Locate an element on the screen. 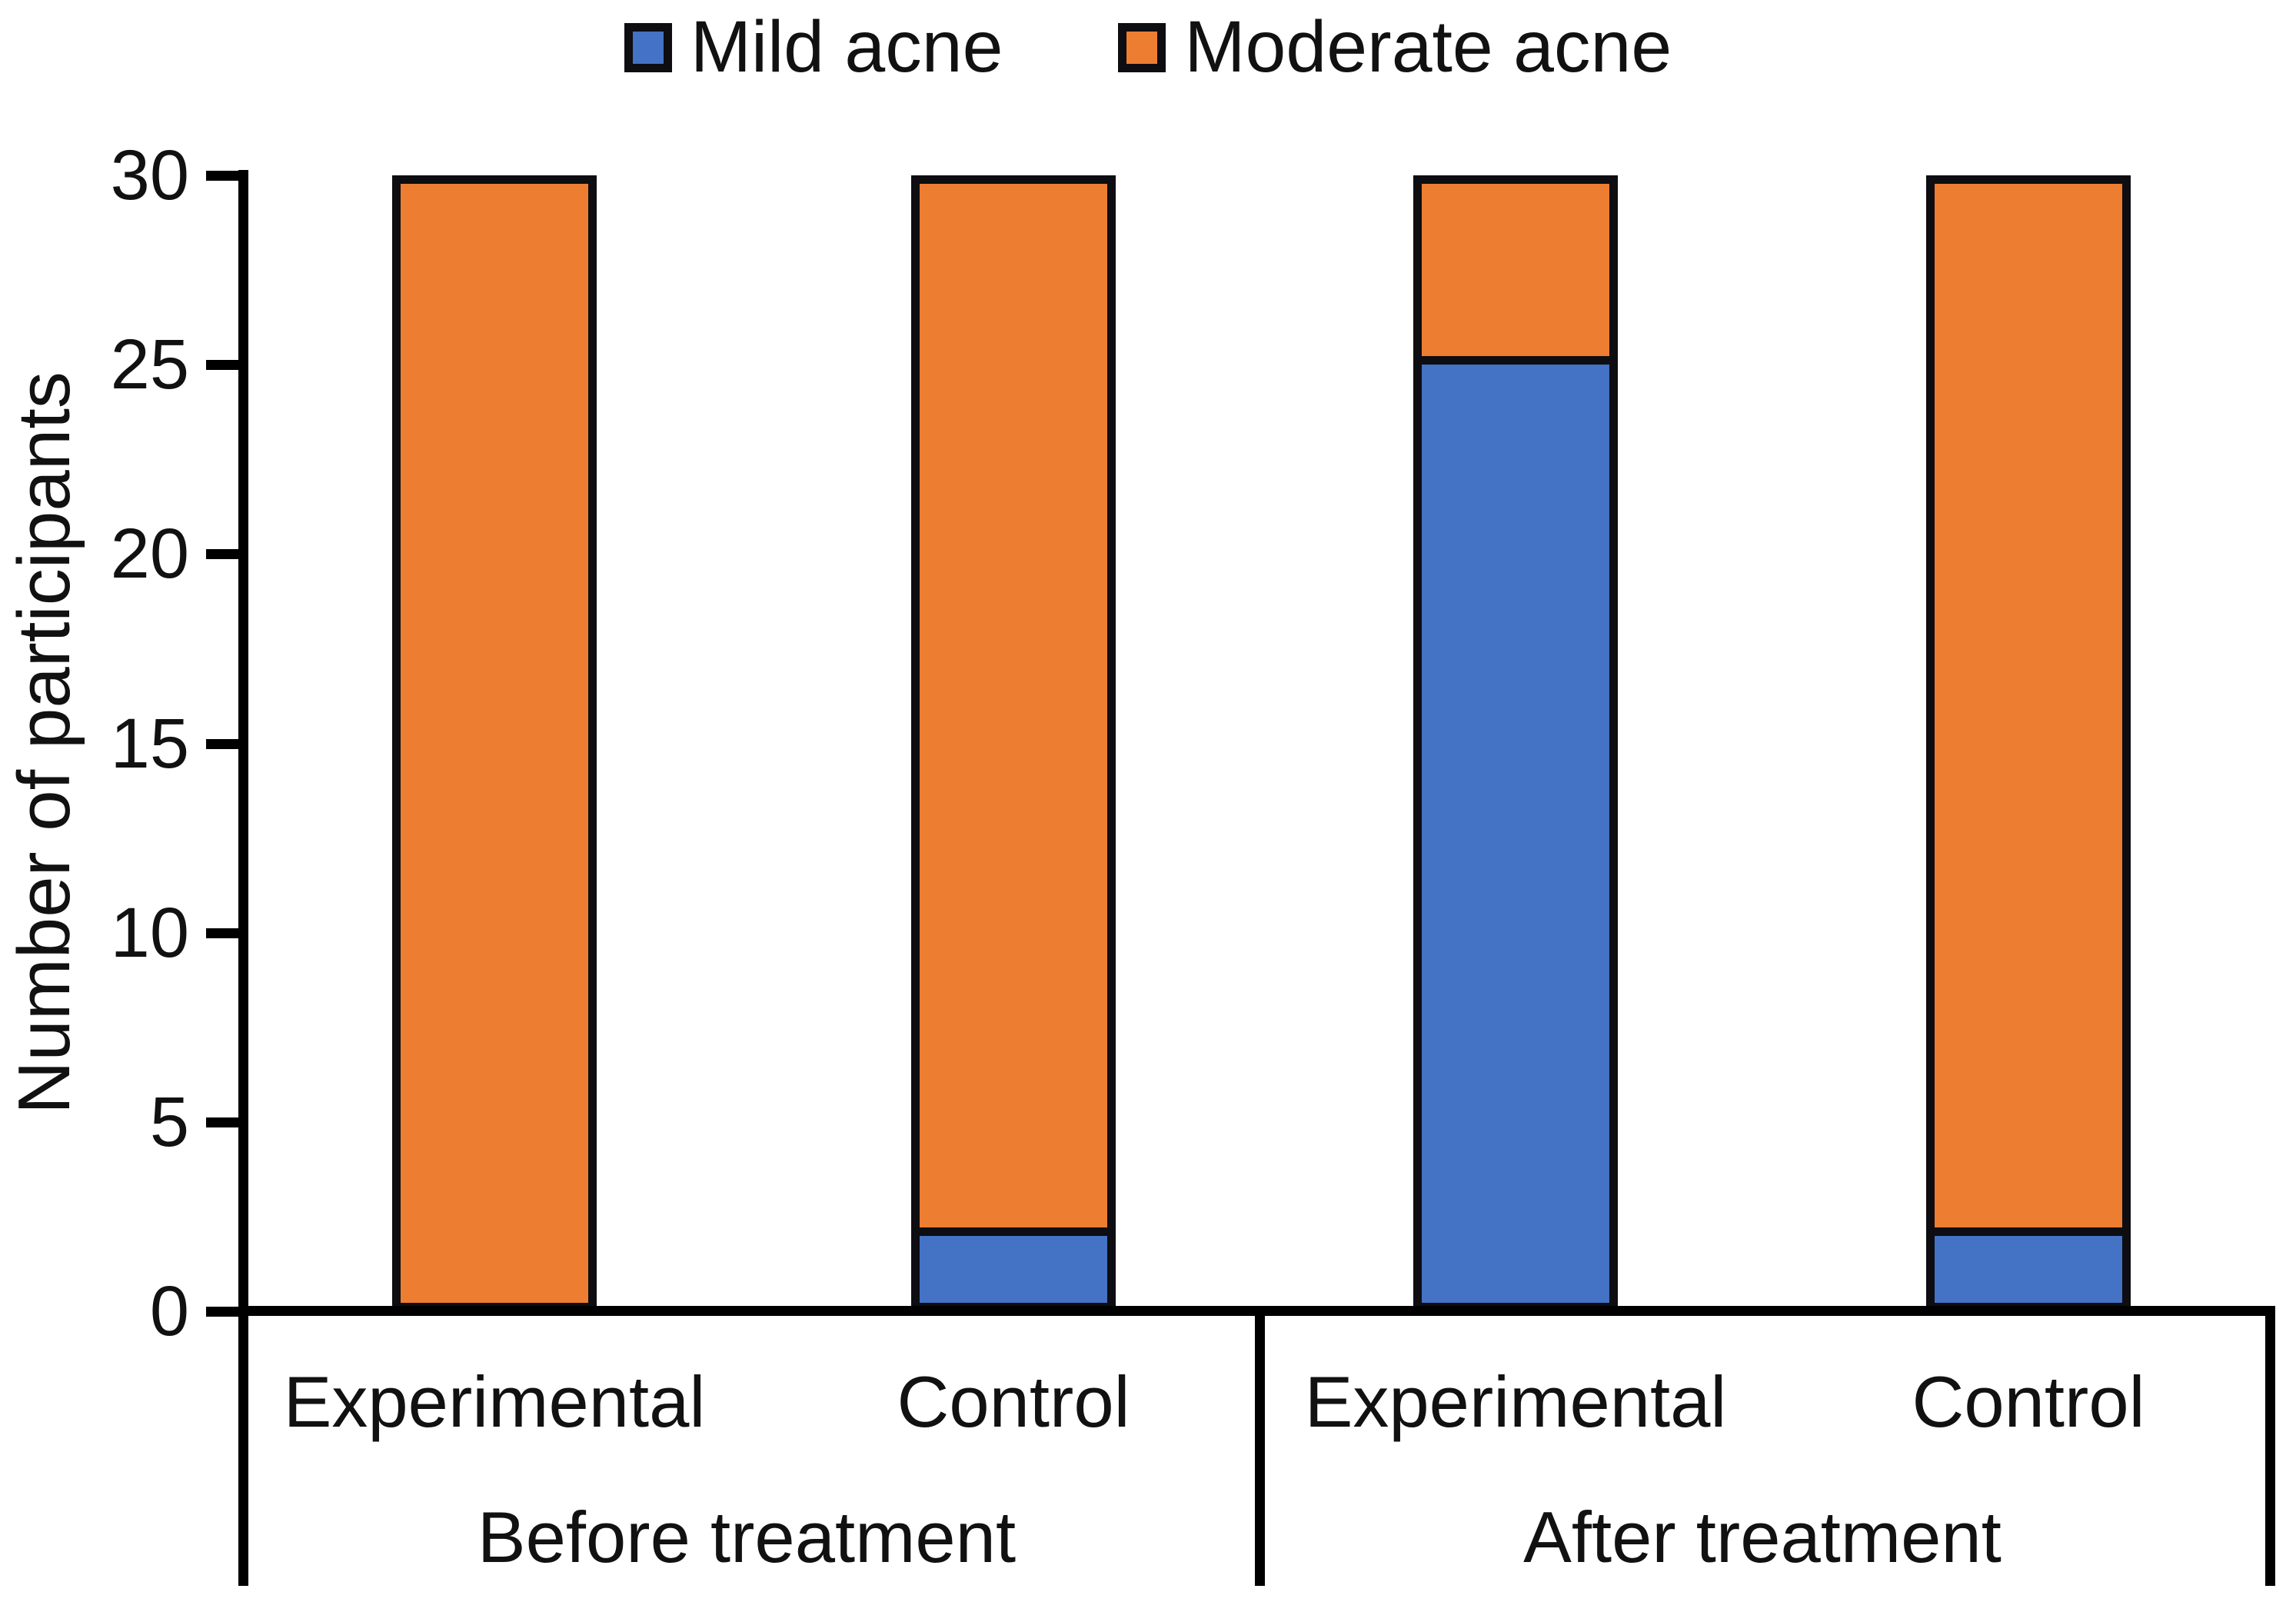 The width and height of the screenshot is (2296, 1612). bar-control-after is located at coordinates (2028, 743).